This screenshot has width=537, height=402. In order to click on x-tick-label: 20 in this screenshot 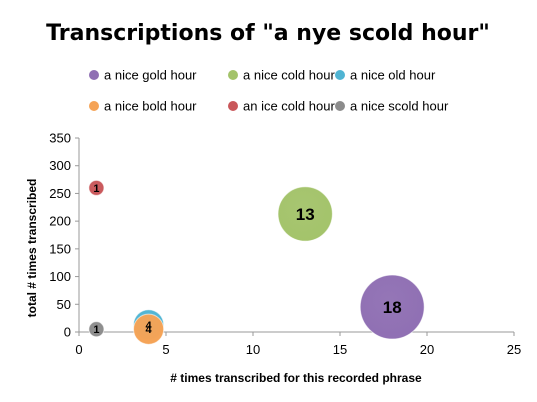, I will do `click(427, 349)`.